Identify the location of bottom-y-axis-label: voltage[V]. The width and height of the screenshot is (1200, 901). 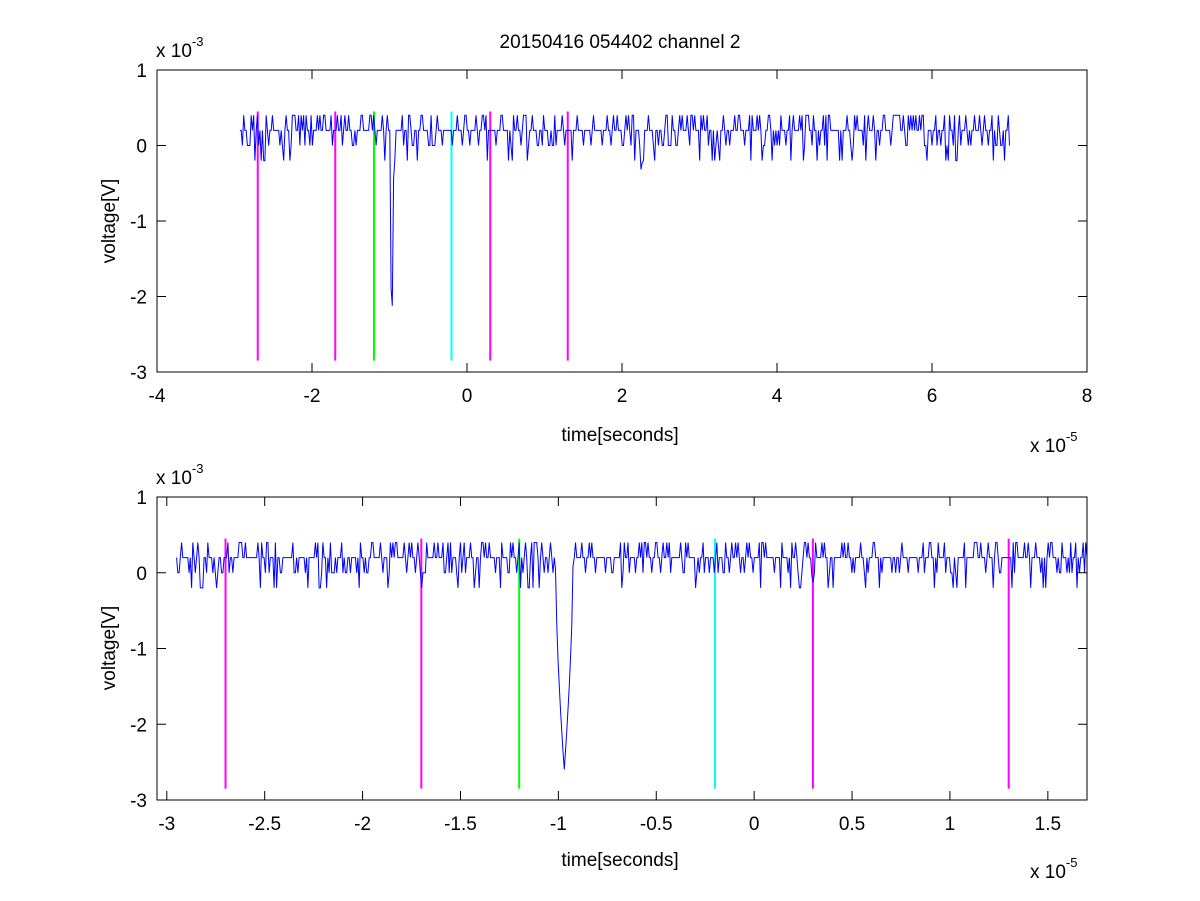
(109, 648).